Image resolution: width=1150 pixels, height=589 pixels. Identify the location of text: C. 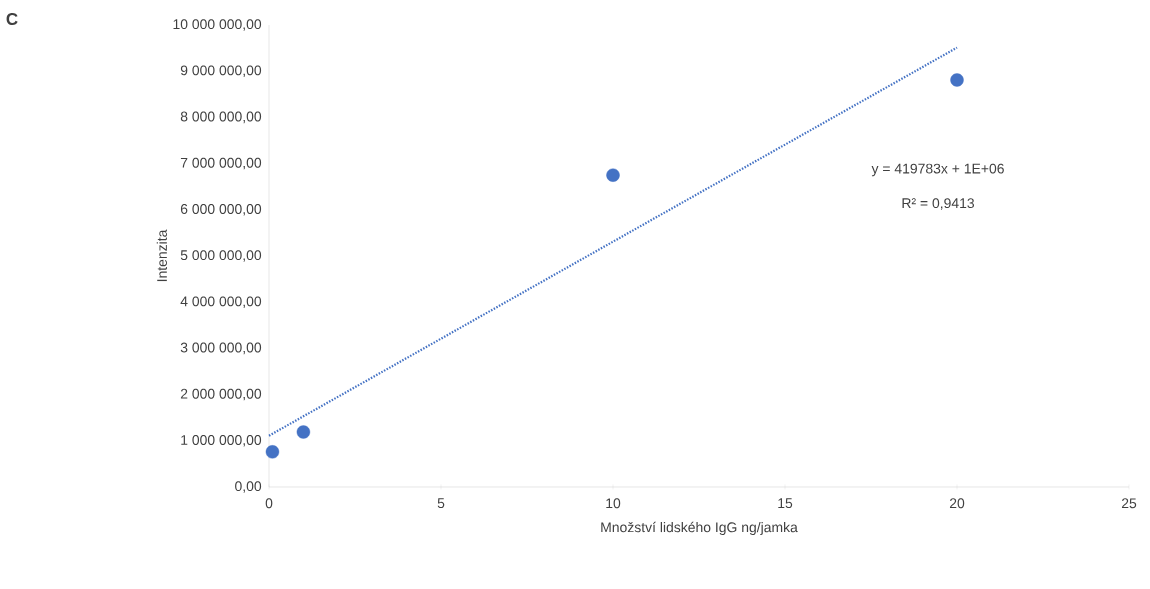
(12, 18).